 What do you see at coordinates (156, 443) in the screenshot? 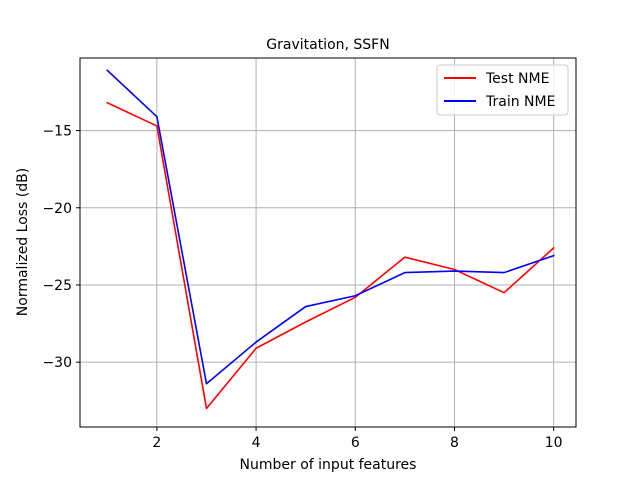
I see `x-tick-label: 2` at bounding box center [156, 443].